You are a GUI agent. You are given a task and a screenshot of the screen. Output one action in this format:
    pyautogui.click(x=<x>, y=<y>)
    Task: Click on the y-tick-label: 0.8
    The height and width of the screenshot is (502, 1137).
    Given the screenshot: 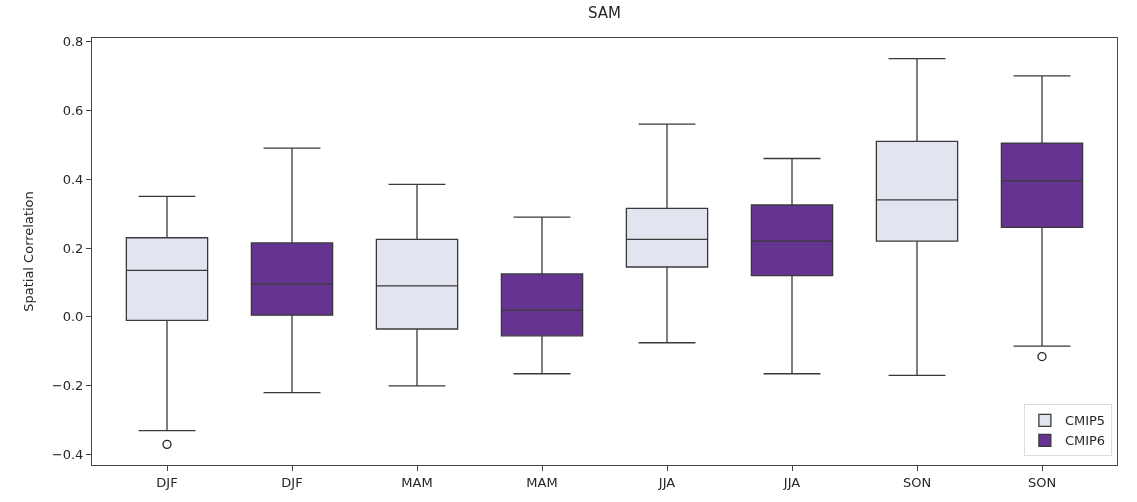 What is the action you would take?
    pyautogui.click(x=73, y=41)
    